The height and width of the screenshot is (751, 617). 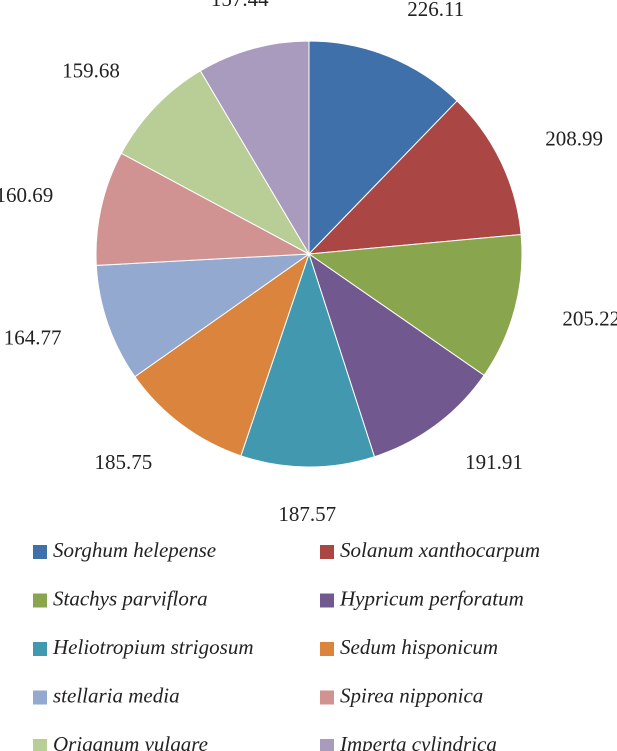 I want to click on data-label: 187.57, so click(x=307, y=514).